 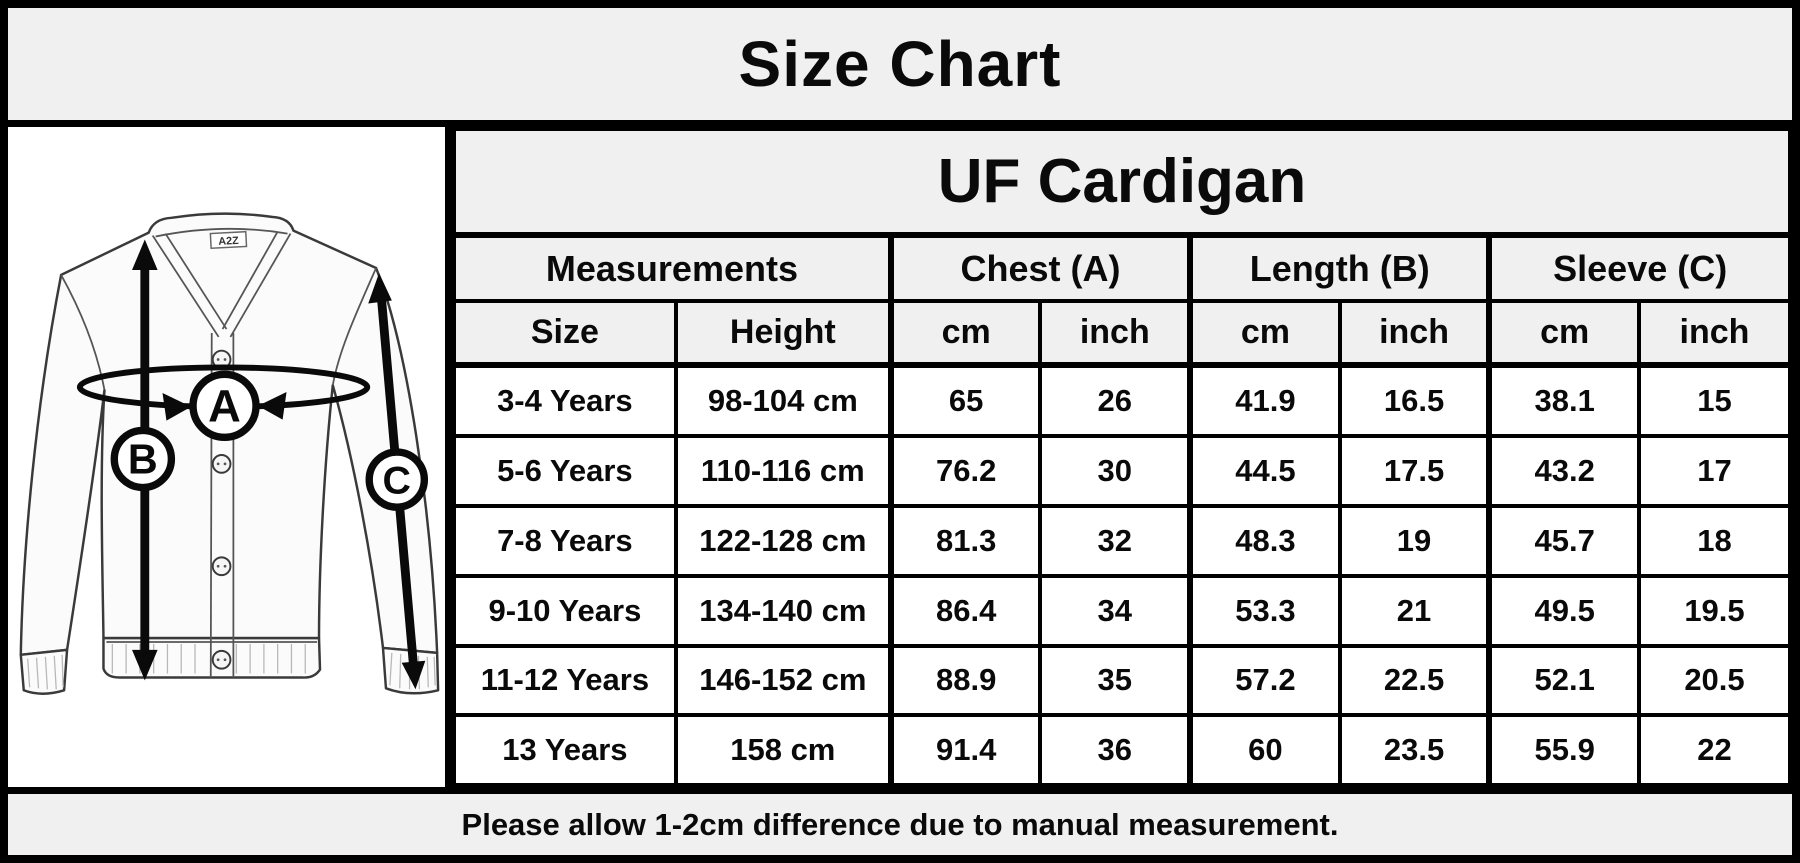 I want to click on cell-length-cm: 41.9, so click(x=1264, y=400).